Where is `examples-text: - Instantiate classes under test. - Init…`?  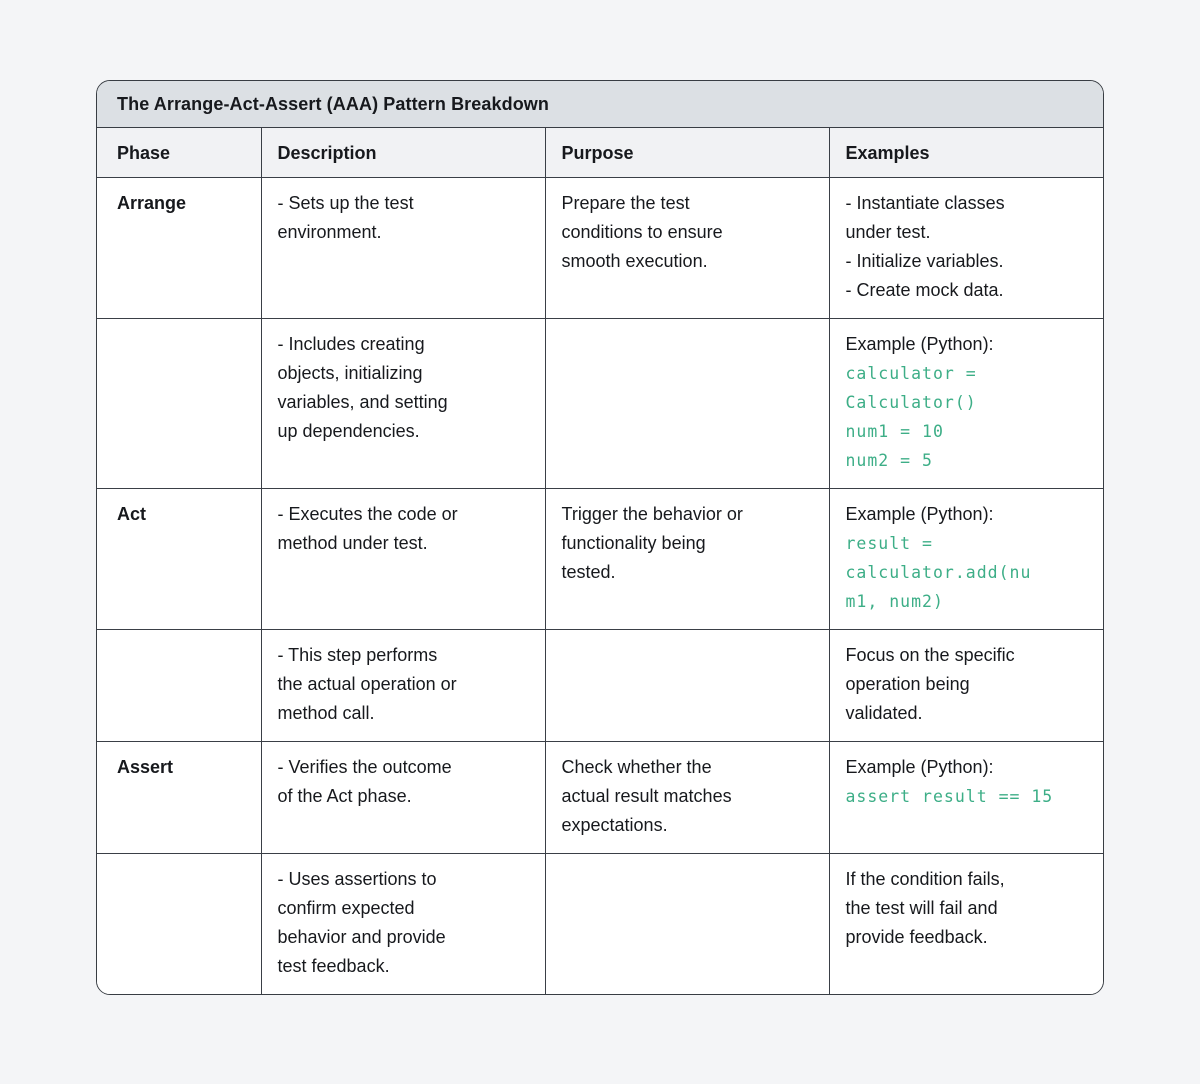 examples-text: - Instantiate classes under test. - Init… is located at coordinates (925, 246).